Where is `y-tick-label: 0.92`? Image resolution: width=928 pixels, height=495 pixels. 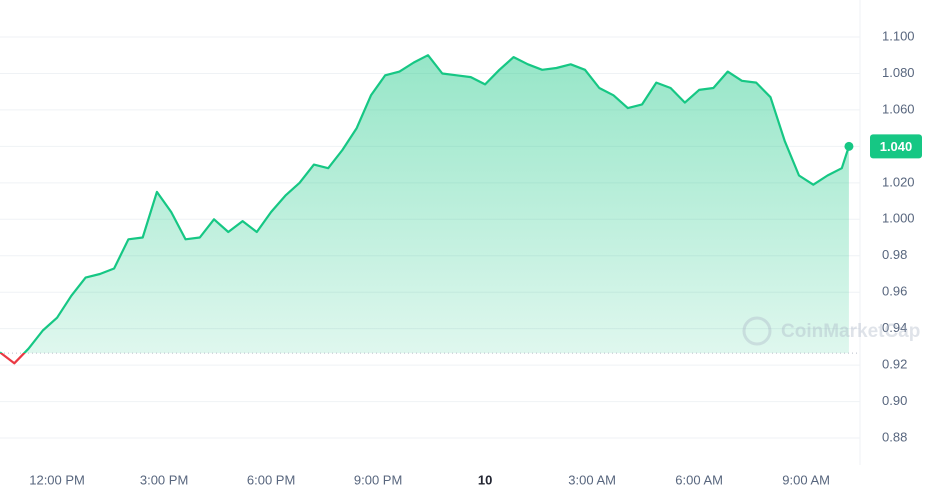 y-tick-label: 0.92 is located at coordinates (894, 364).